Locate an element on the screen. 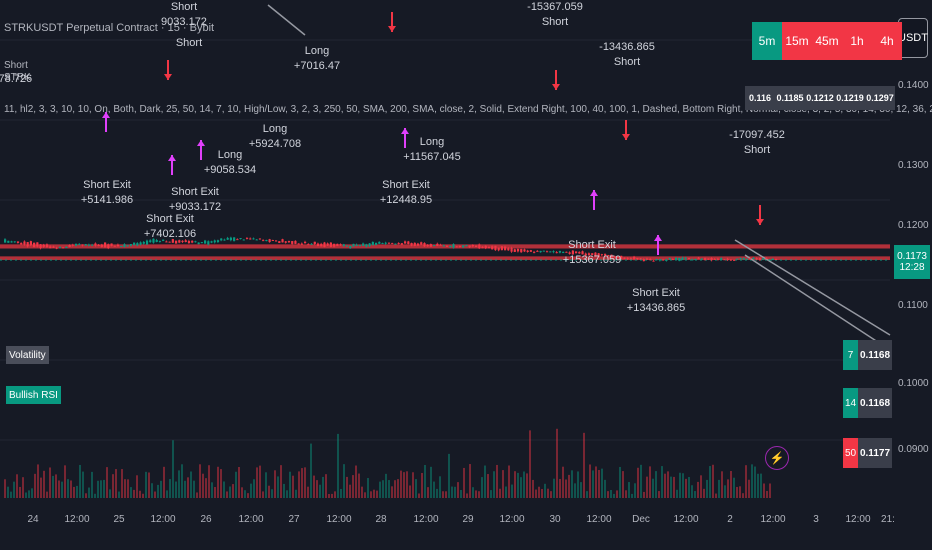 The height and width of the screenshot is (550, 932). timeframe-5m-value: 0.116 is located at coordinates (760, 98).